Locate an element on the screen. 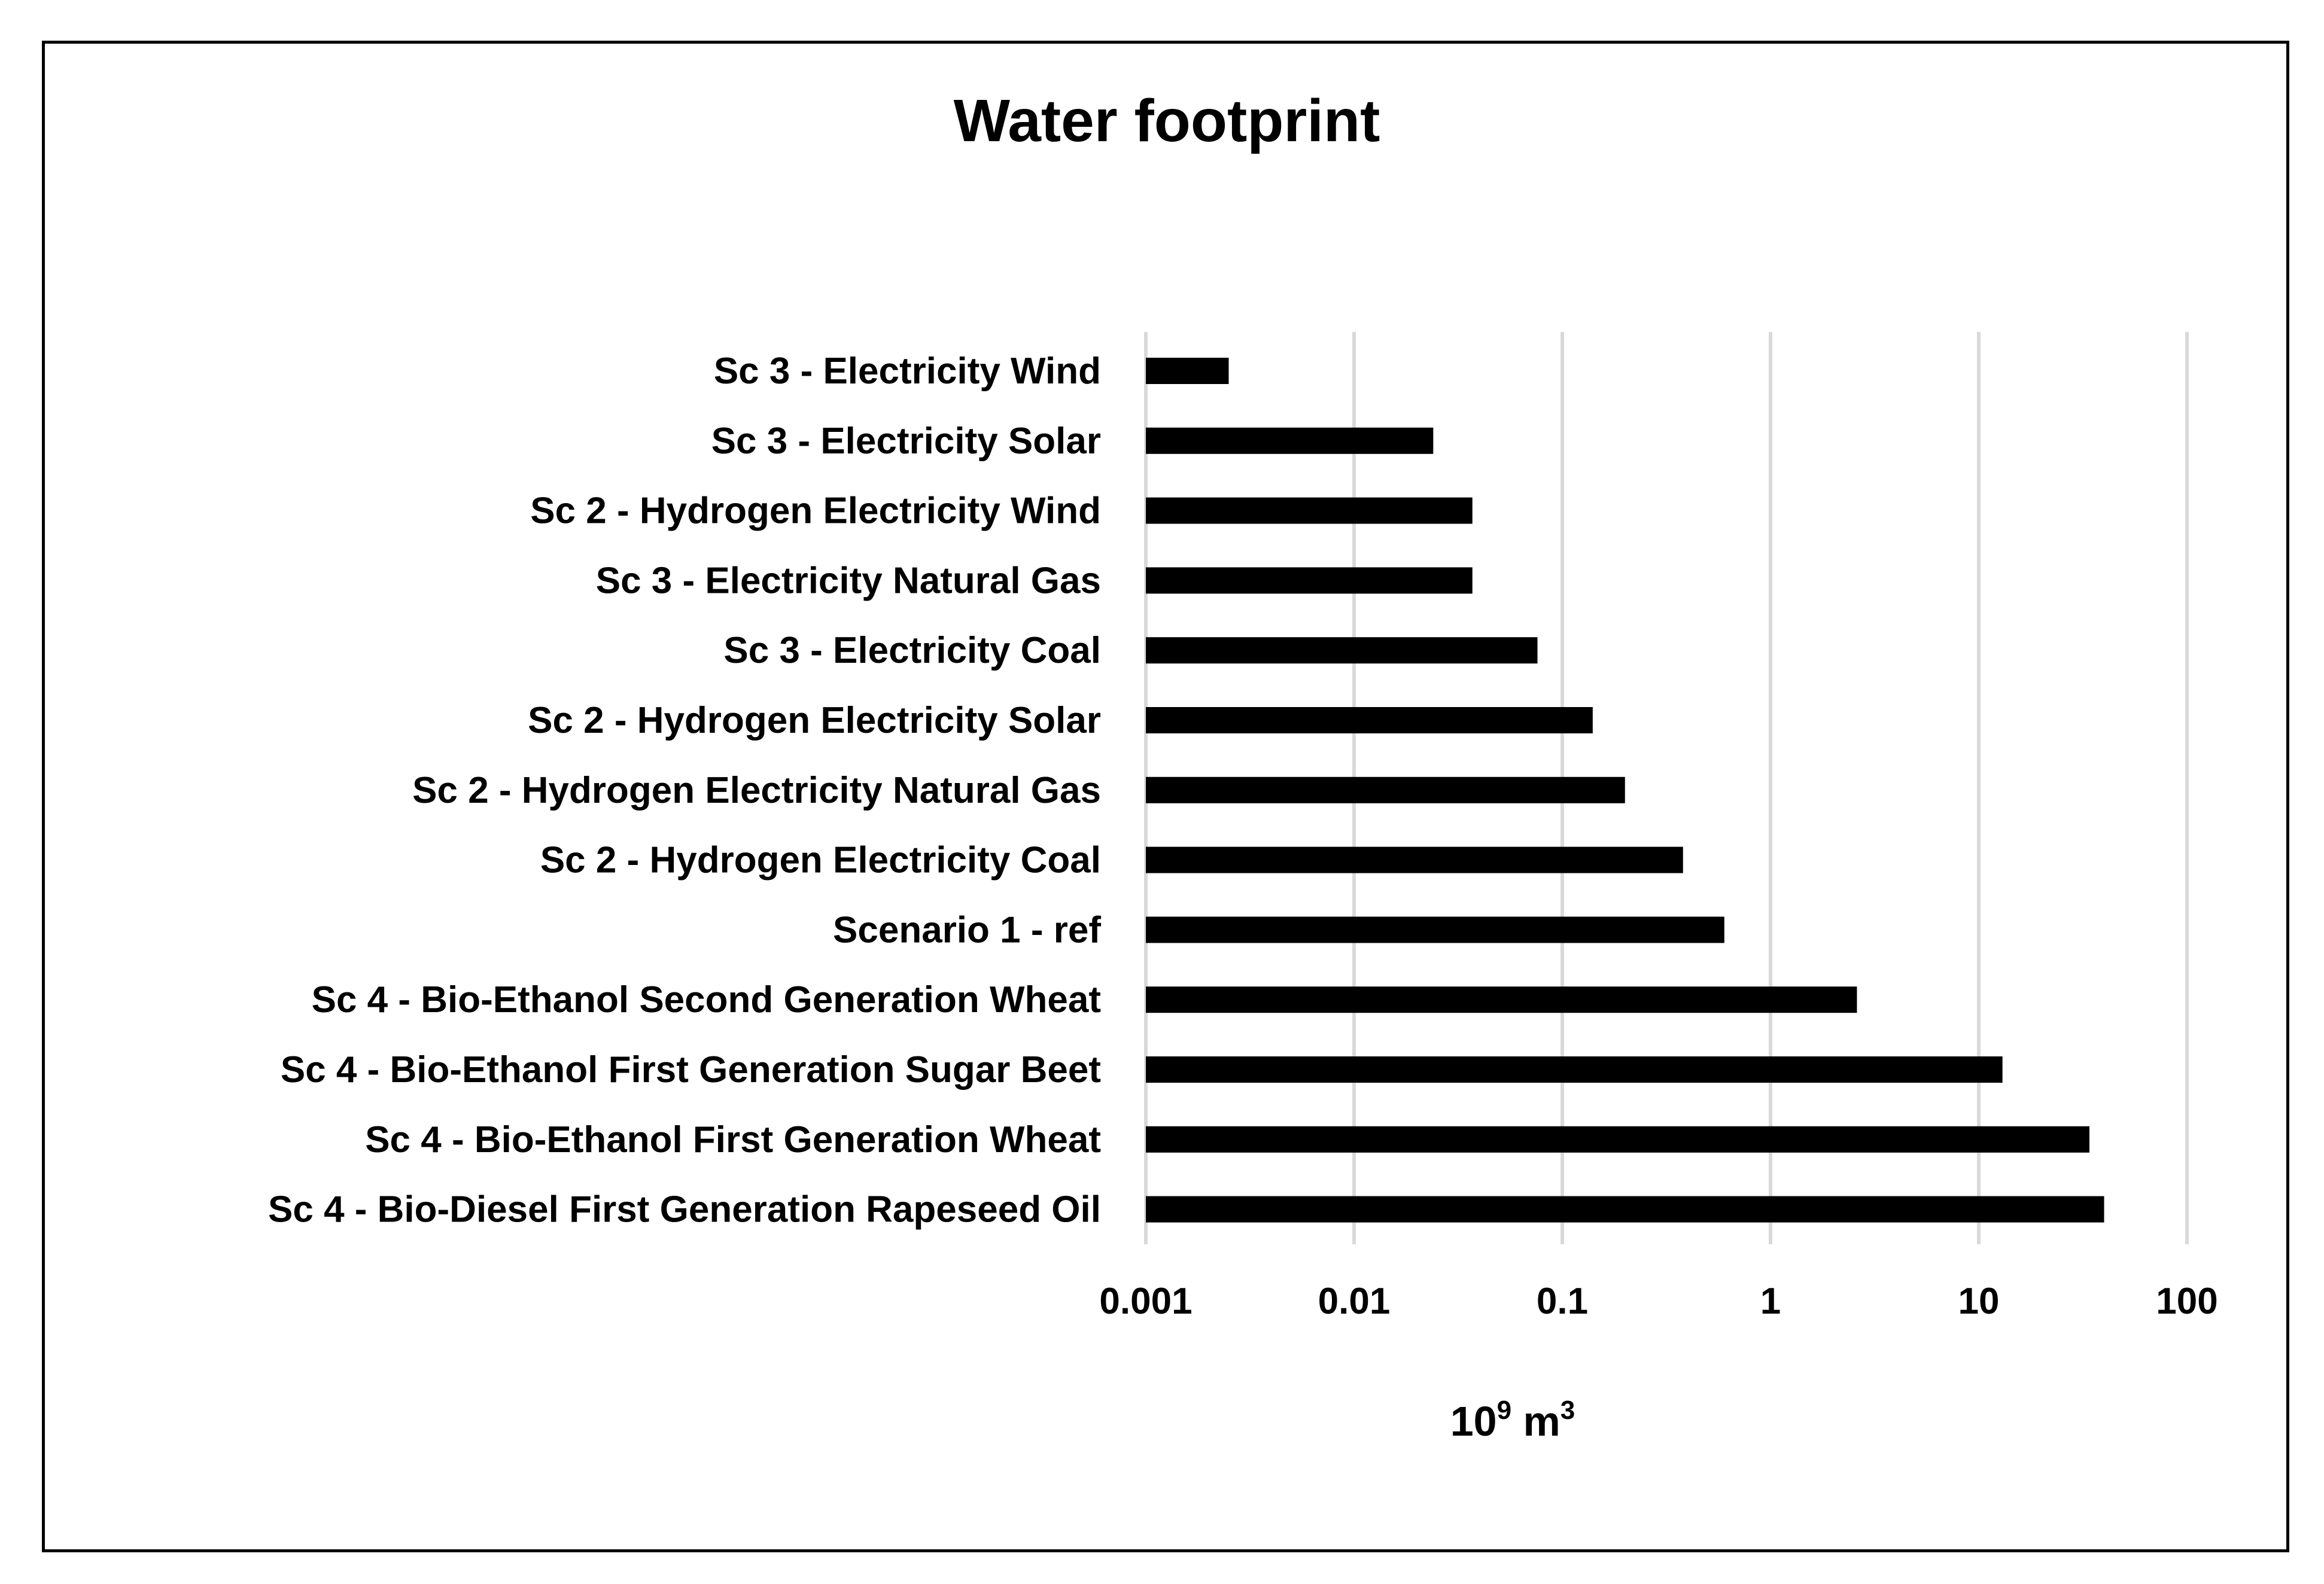 This screenshot has width=2324, height=1584. x-tick-label: 1 is located at coordinates (1771, 1301).